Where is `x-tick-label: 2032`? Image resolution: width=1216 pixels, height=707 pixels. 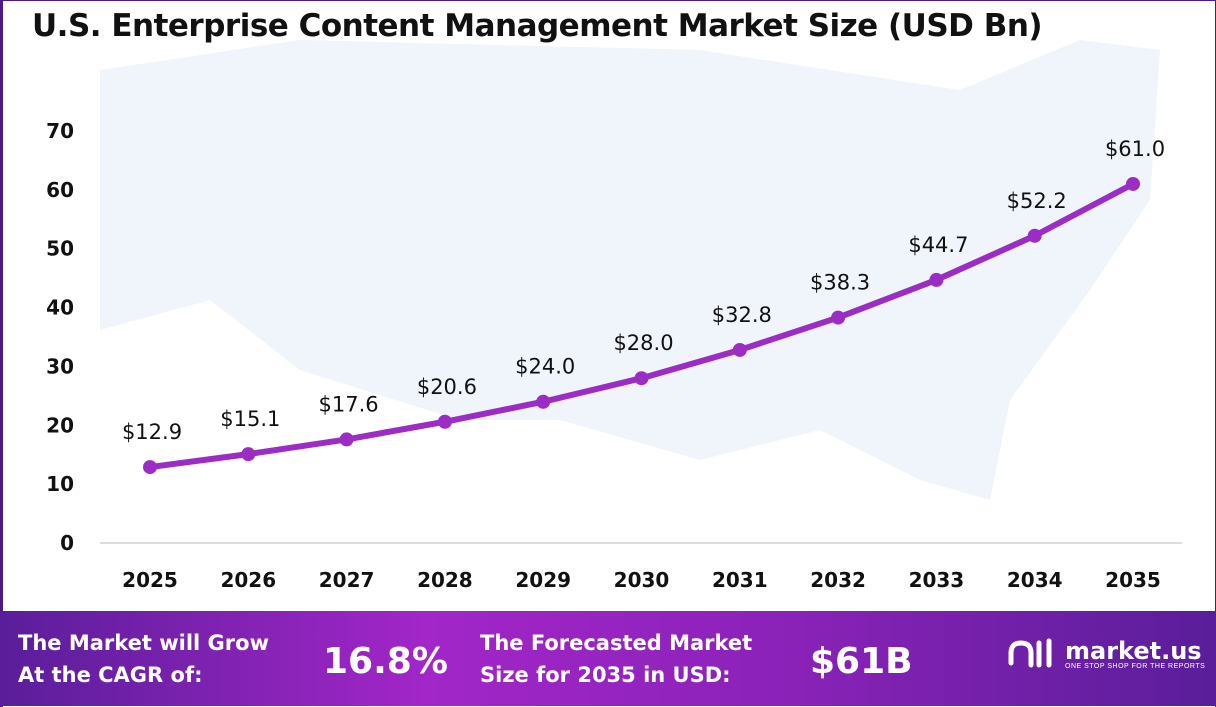
x-tick-label: 2032 is located at coordinates (838, 580).